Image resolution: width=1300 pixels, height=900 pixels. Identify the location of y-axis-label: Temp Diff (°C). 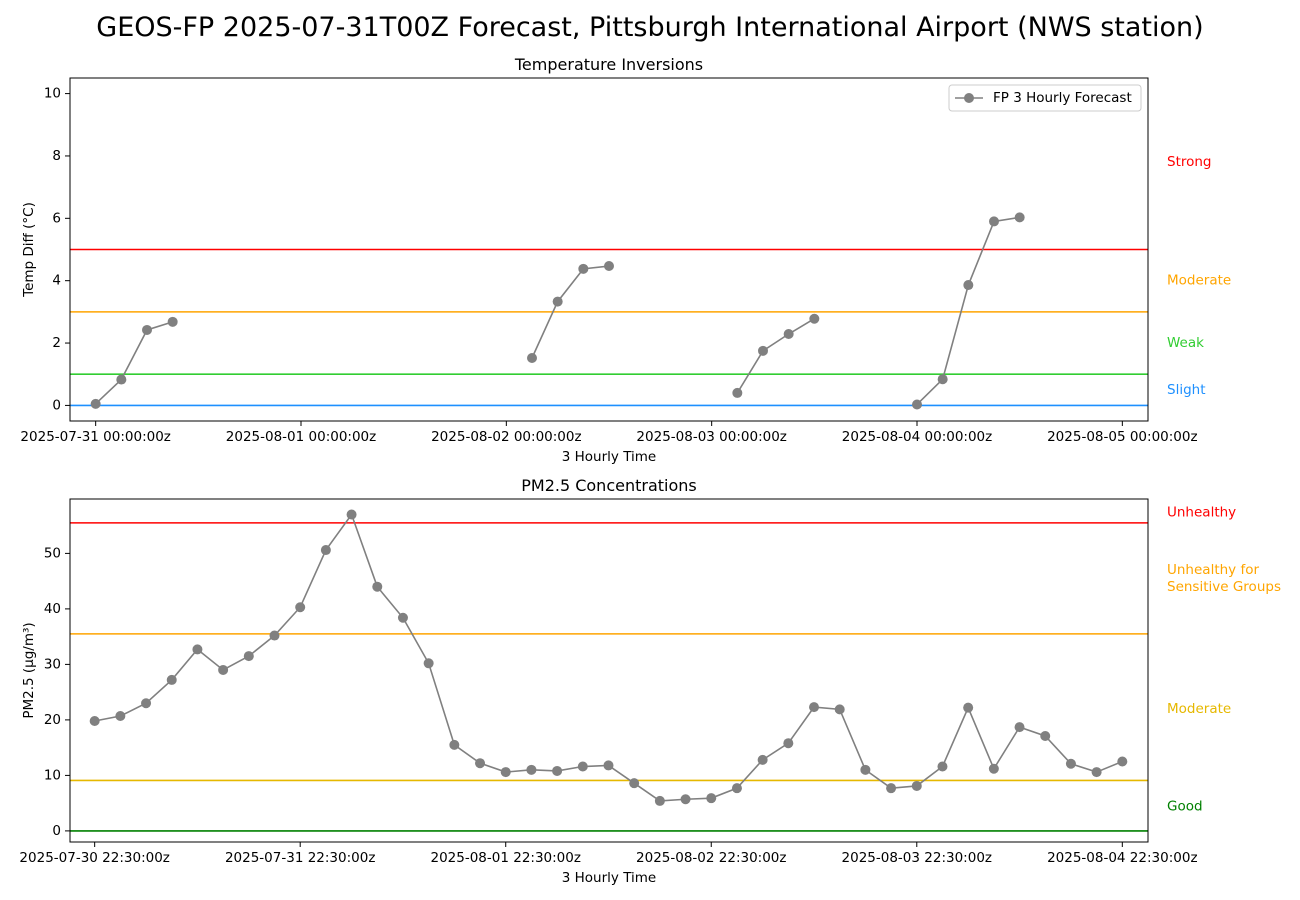
(29, 250).